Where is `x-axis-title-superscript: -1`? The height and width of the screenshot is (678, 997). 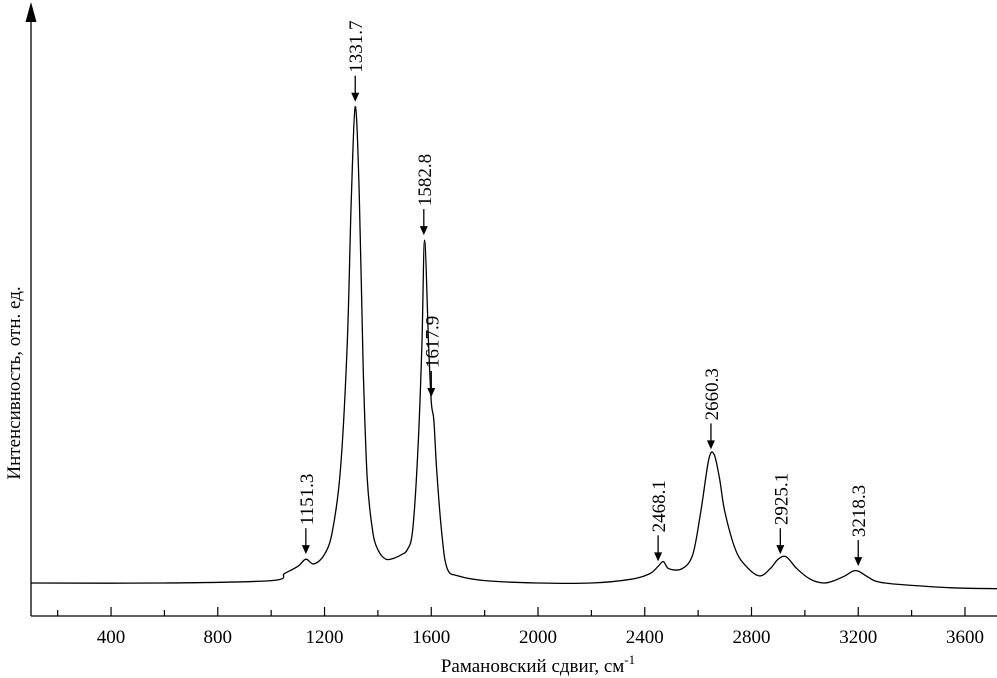 x-axis-title-superscript: -1 is located at coordinates (629, 659).